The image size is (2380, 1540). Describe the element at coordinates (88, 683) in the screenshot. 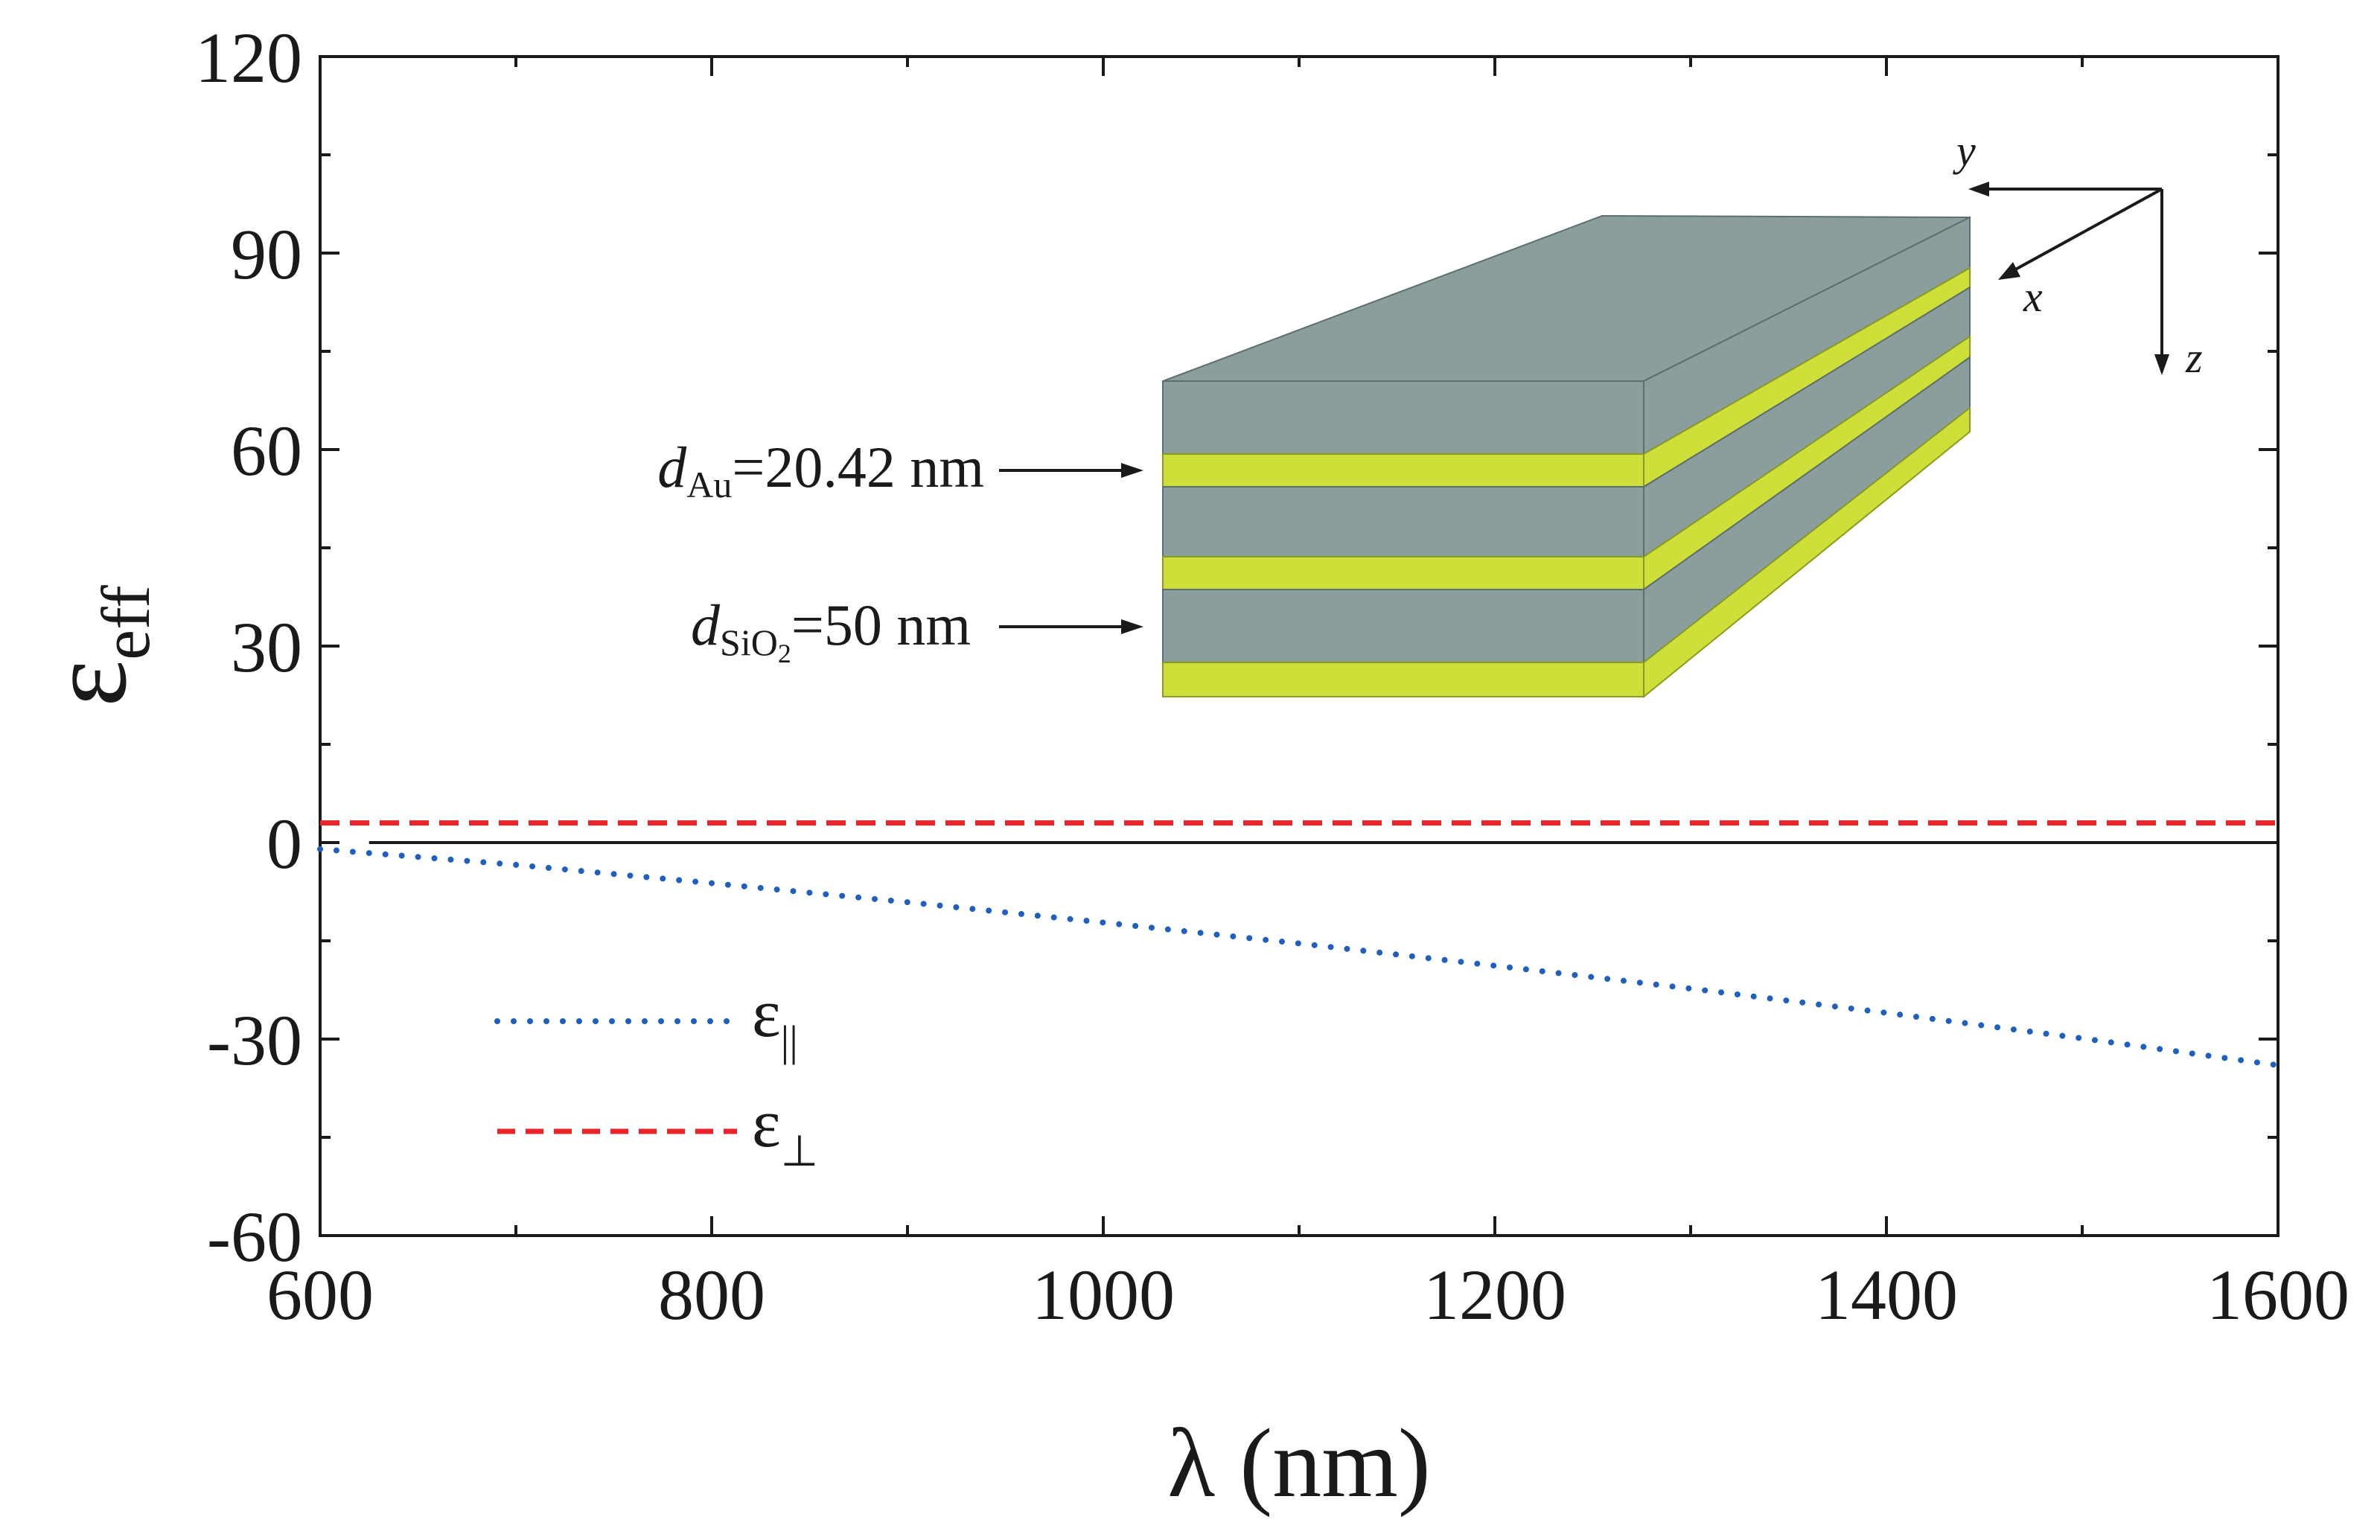

I see `y-axis-title-main: ε` at that location.